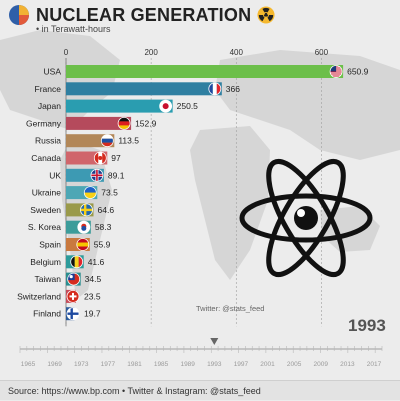 The image size is (400, 401). What do you see at coordinates (188, 106) in the screenshot?
I see `value-label: 250.5` at bounding box center [188, 106].